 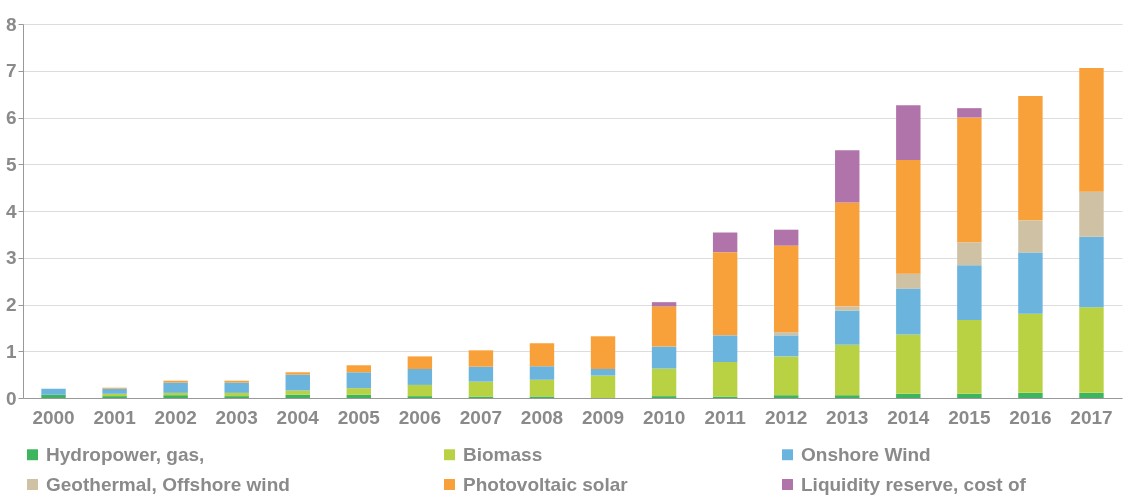 What do you see at coordinates (11, 71) in the screenshot?
I see `y-tick-label: 7` at bounding box center [11, 71].